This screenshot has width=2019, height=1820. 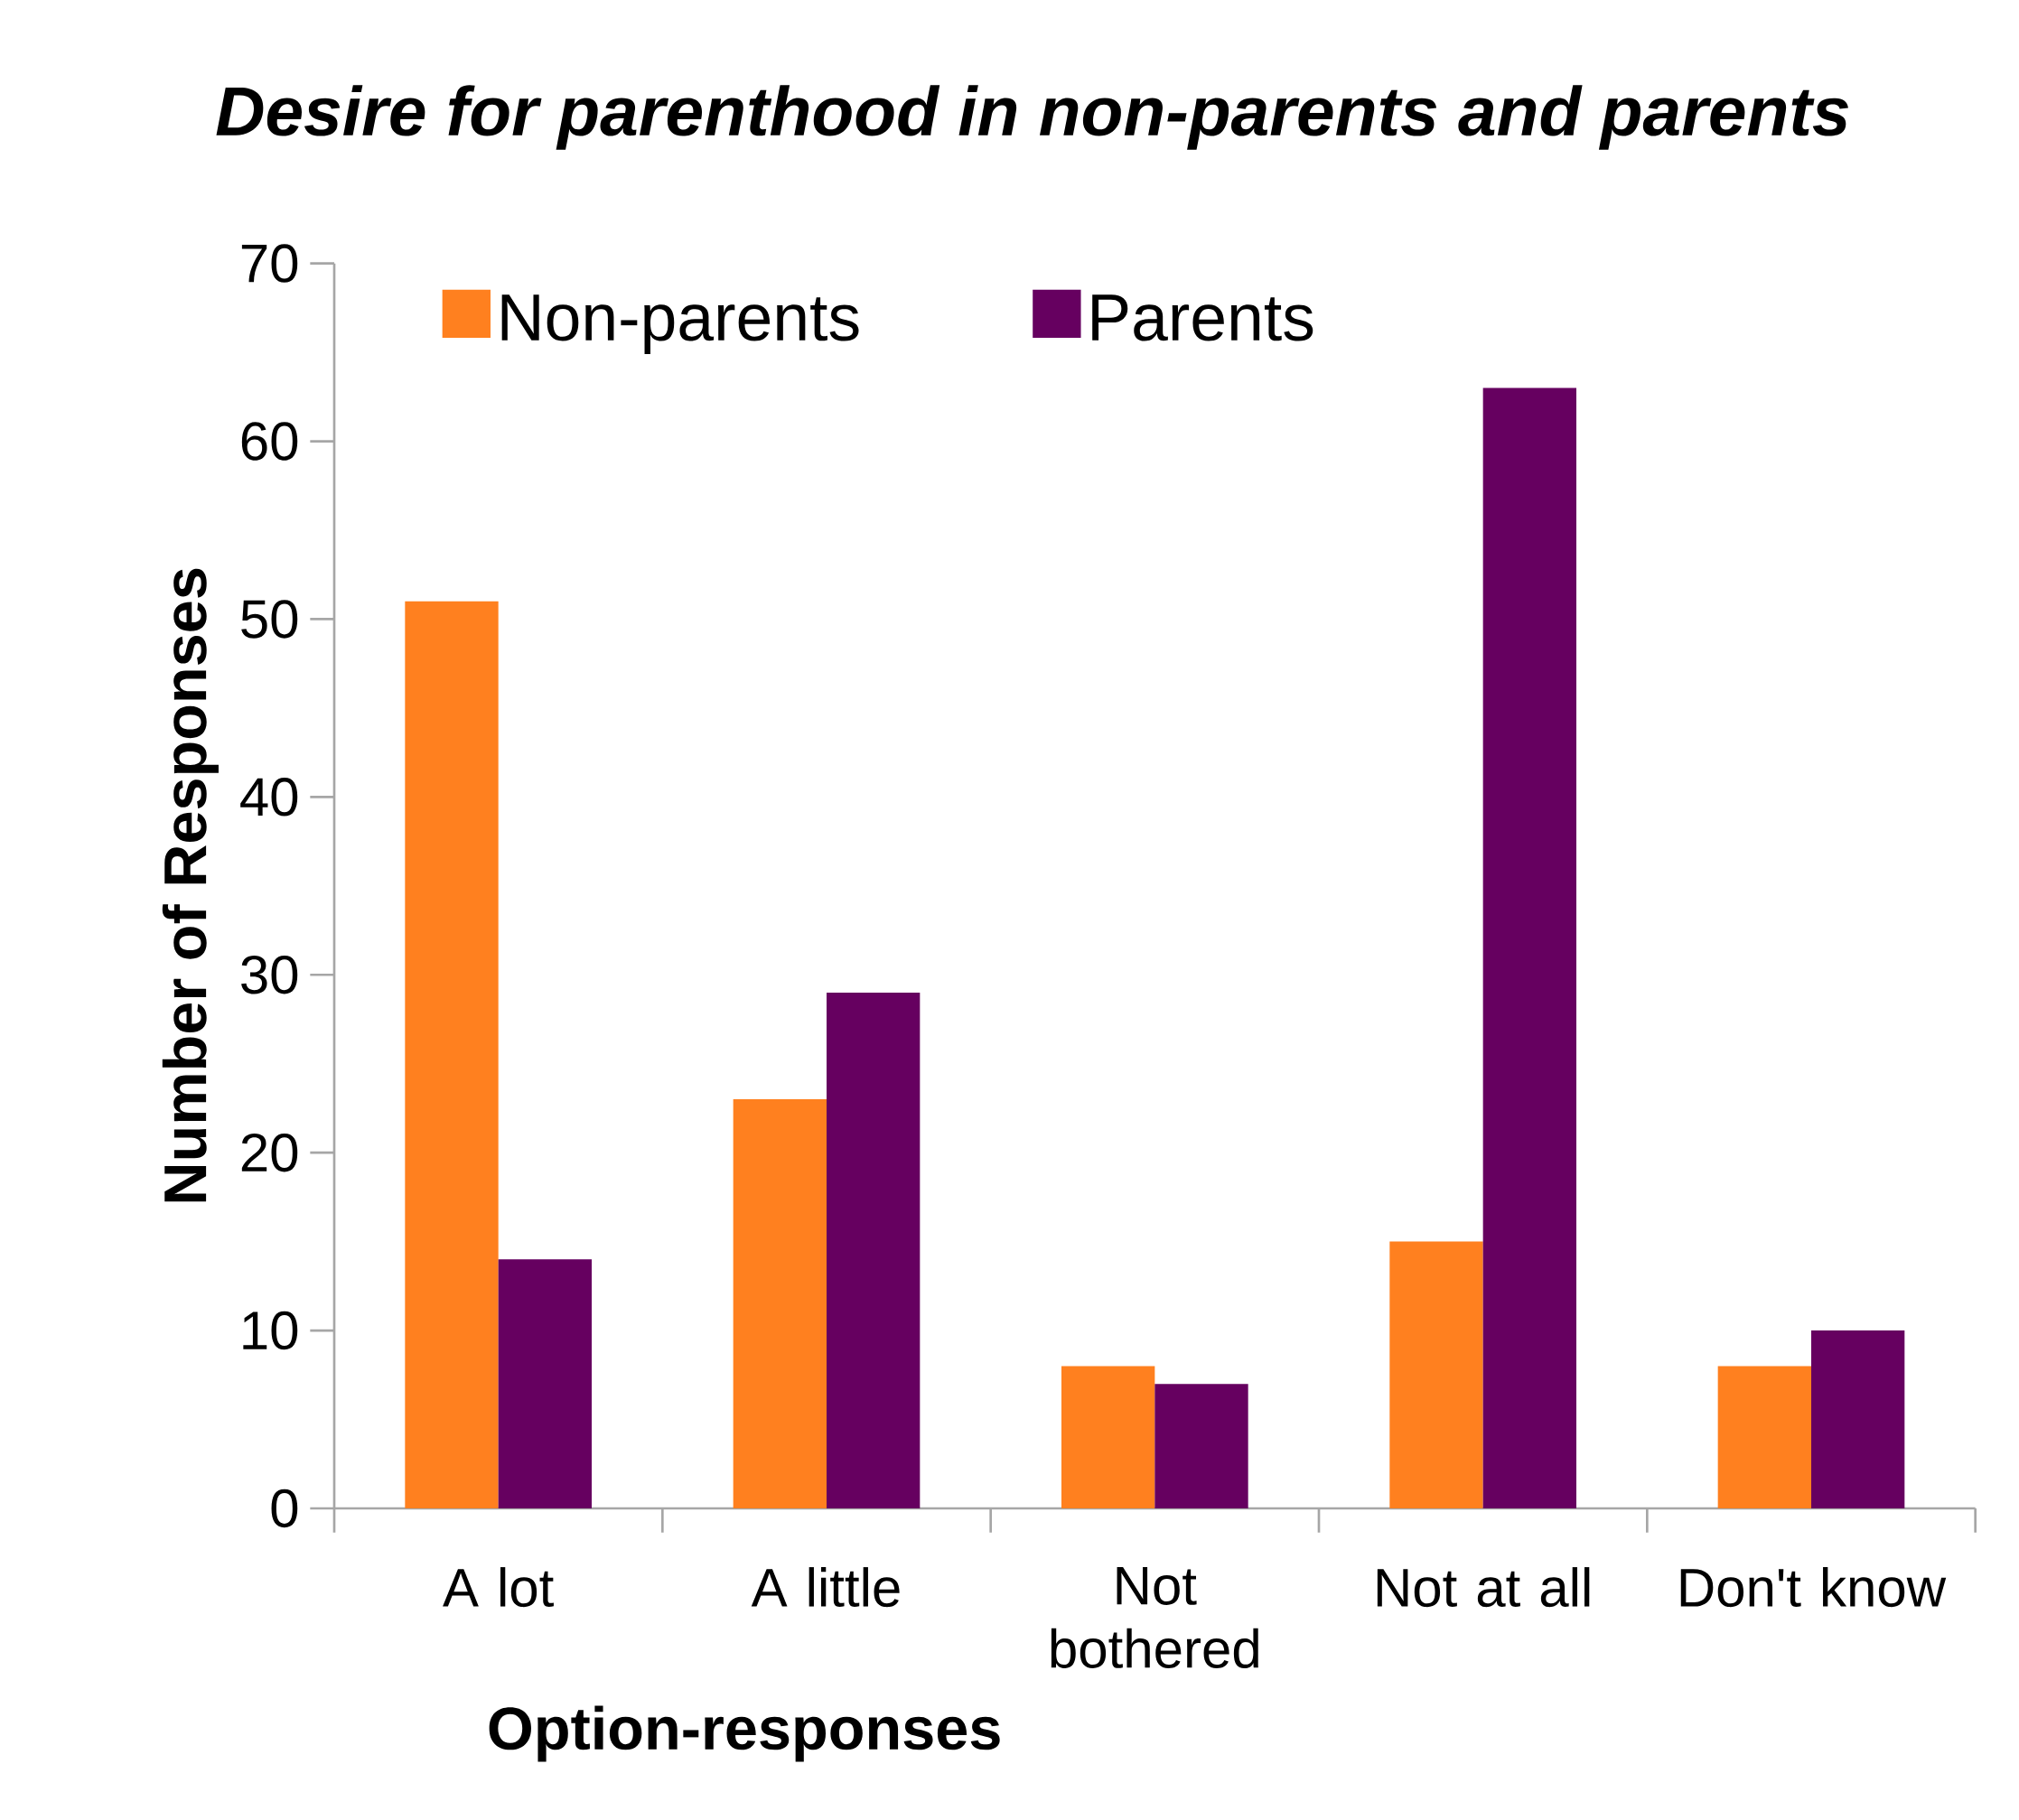 I want to click on y-tick-label: 30, so click(x=269, y=975).